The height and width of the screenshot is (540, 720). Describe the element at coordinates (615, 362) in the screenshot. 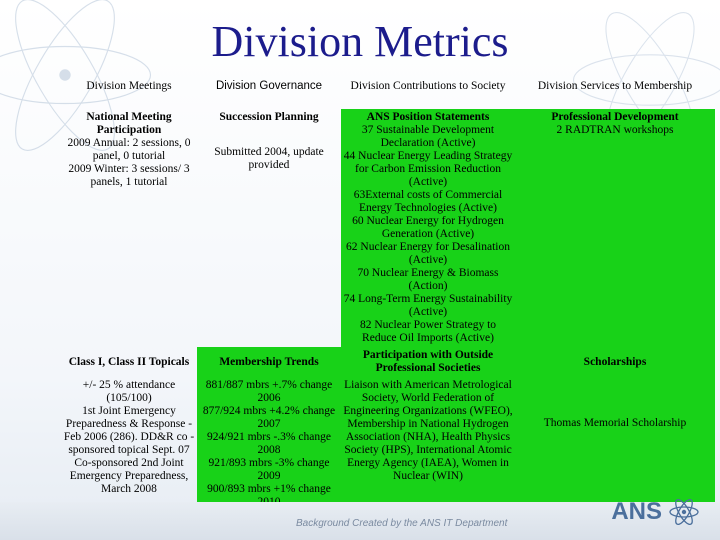

I see `cell-scholarships-title: Scholarships` at that location.